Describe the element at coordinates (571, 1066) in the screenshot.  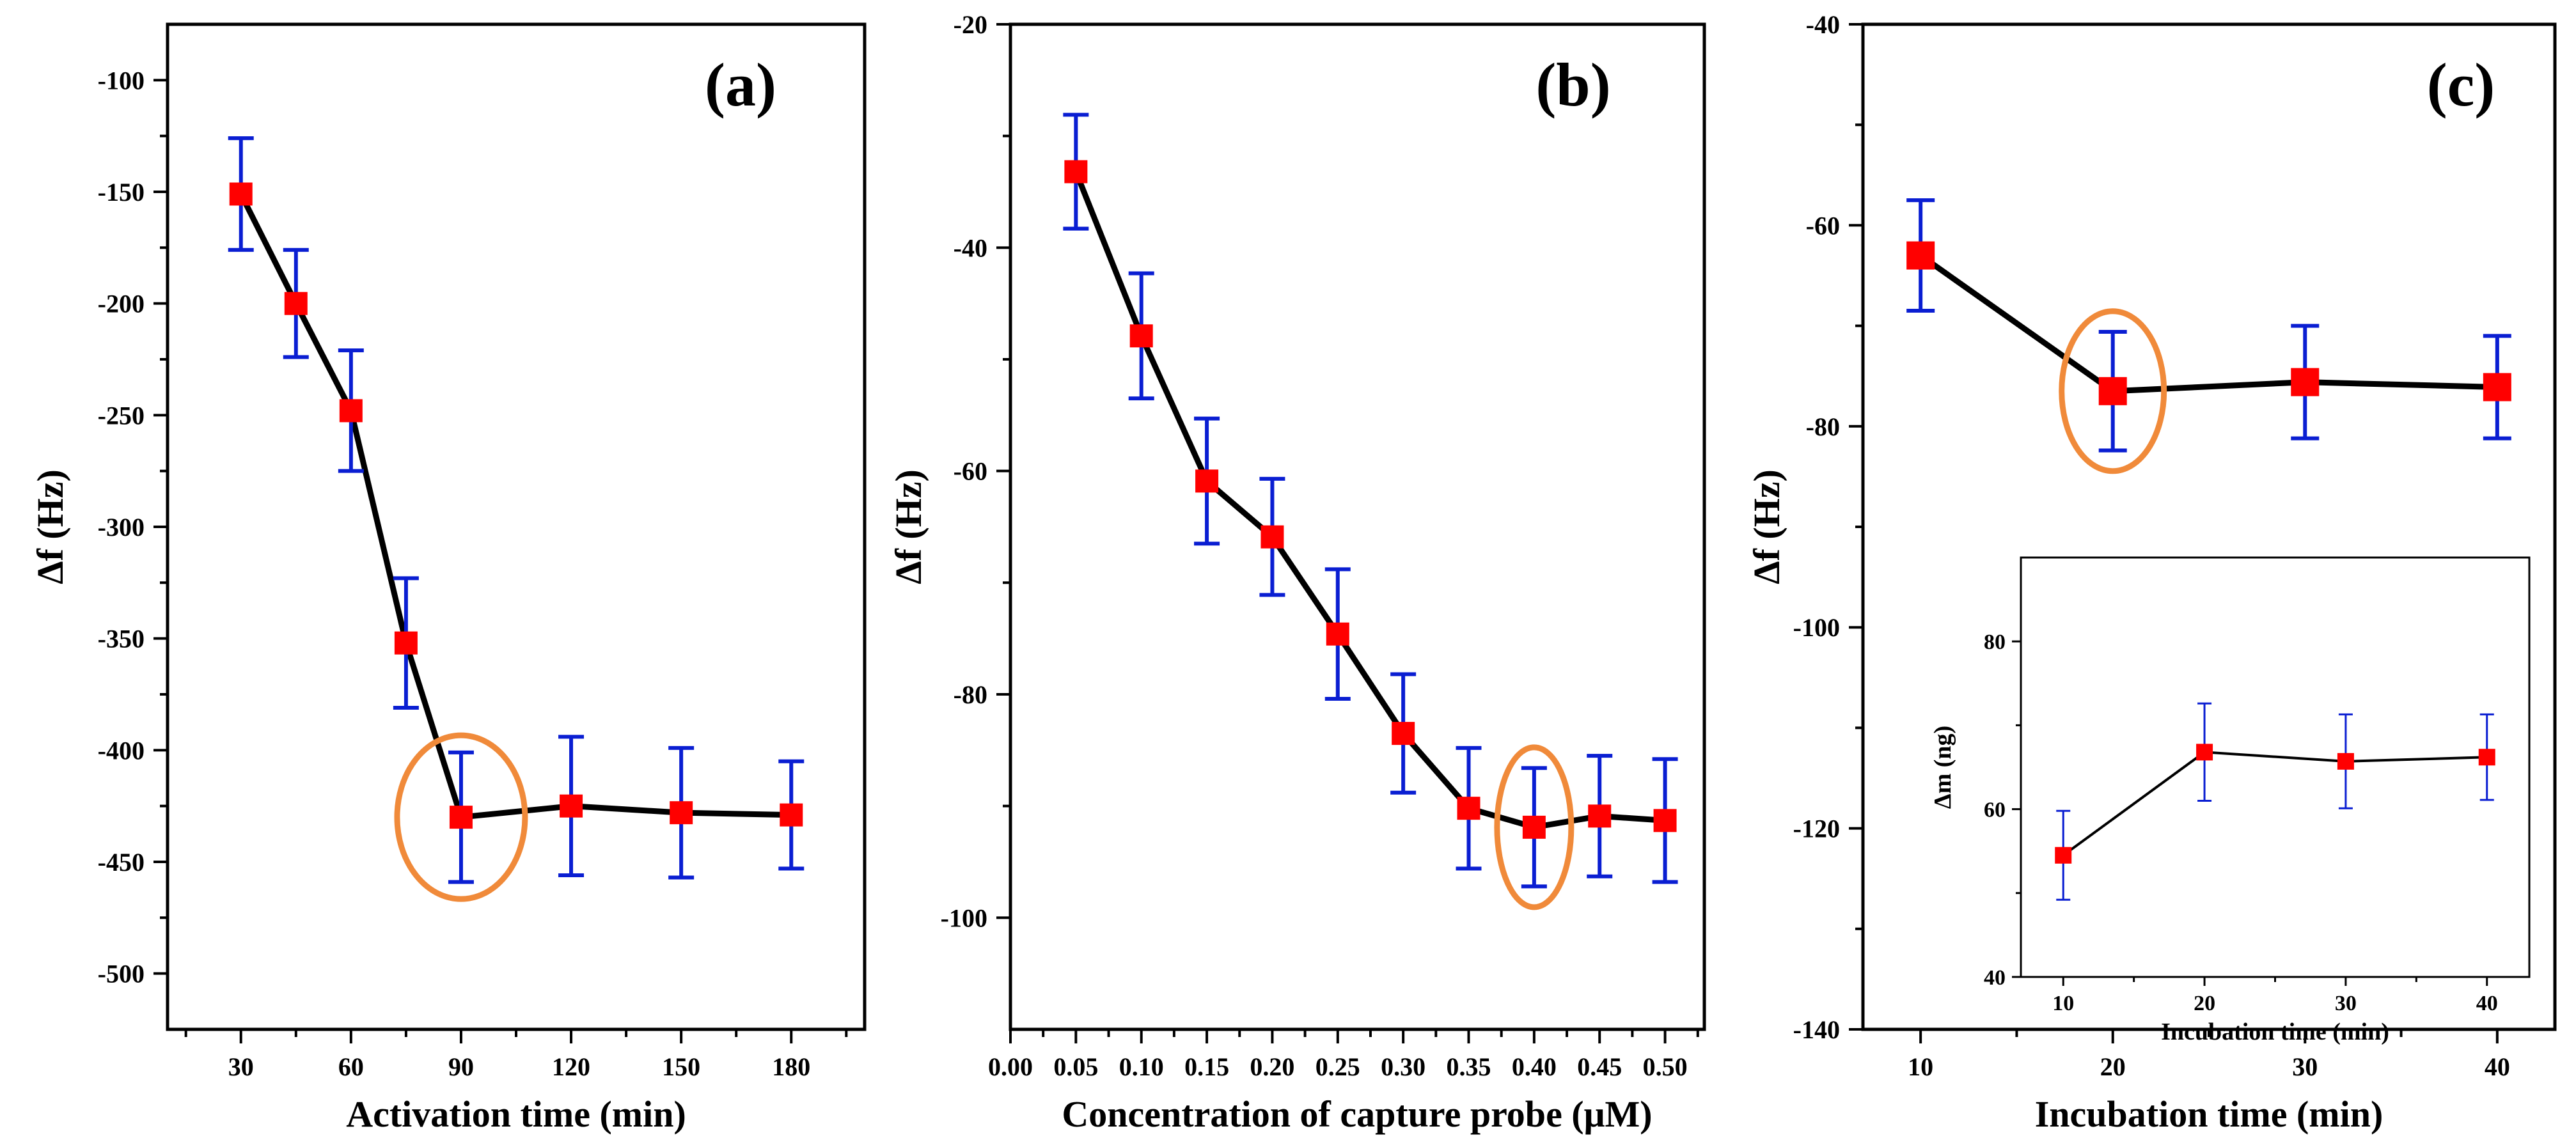
I see `x-tick-label: 120` at that location.